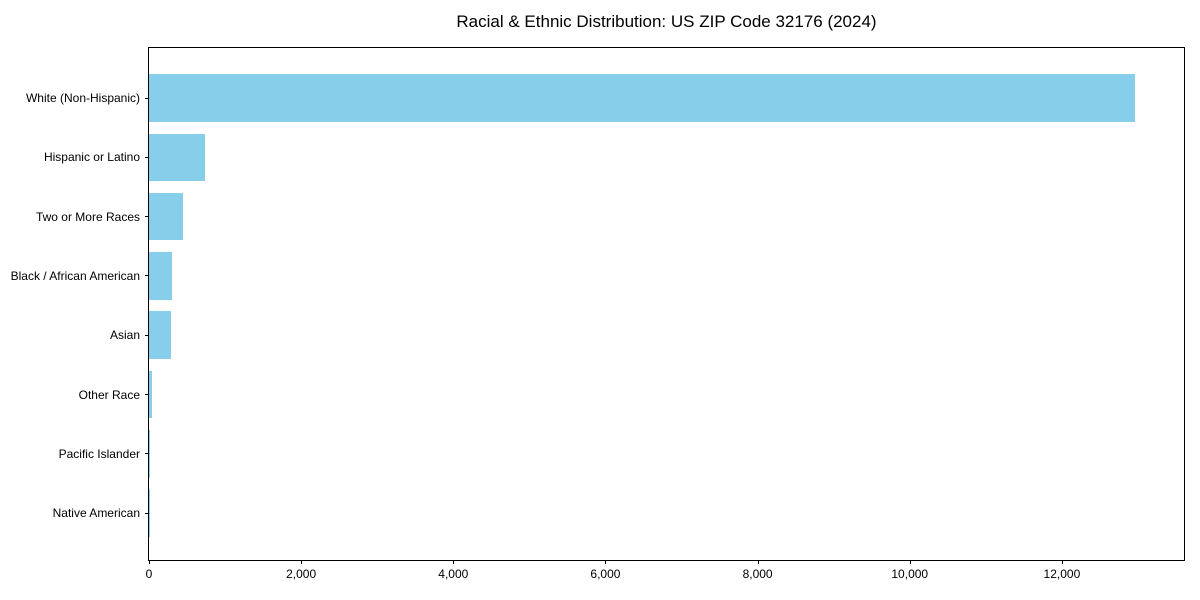  I want to click on bar-hispanic-or-latino, so click(177, 157).